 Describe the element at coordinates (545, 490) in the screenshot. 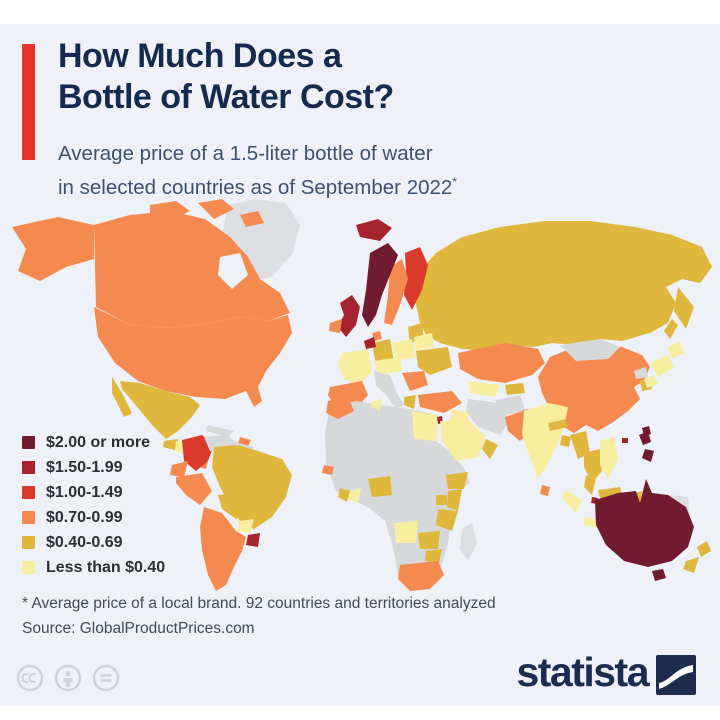

I see `map-region-sri-lanka` at that location.